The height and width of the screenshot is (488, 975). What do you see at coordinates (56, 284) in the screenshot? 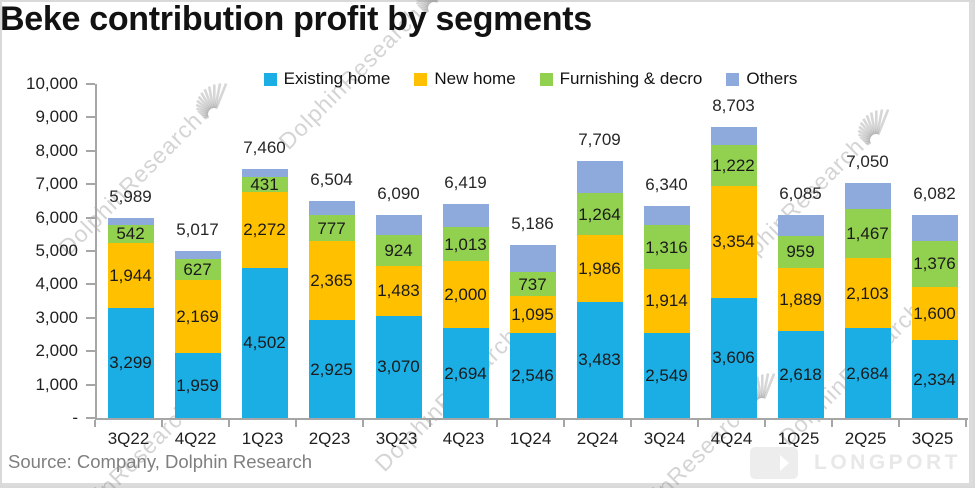
I see `y-axis-tick-label: 4,000` at bounding box center [56, 284].